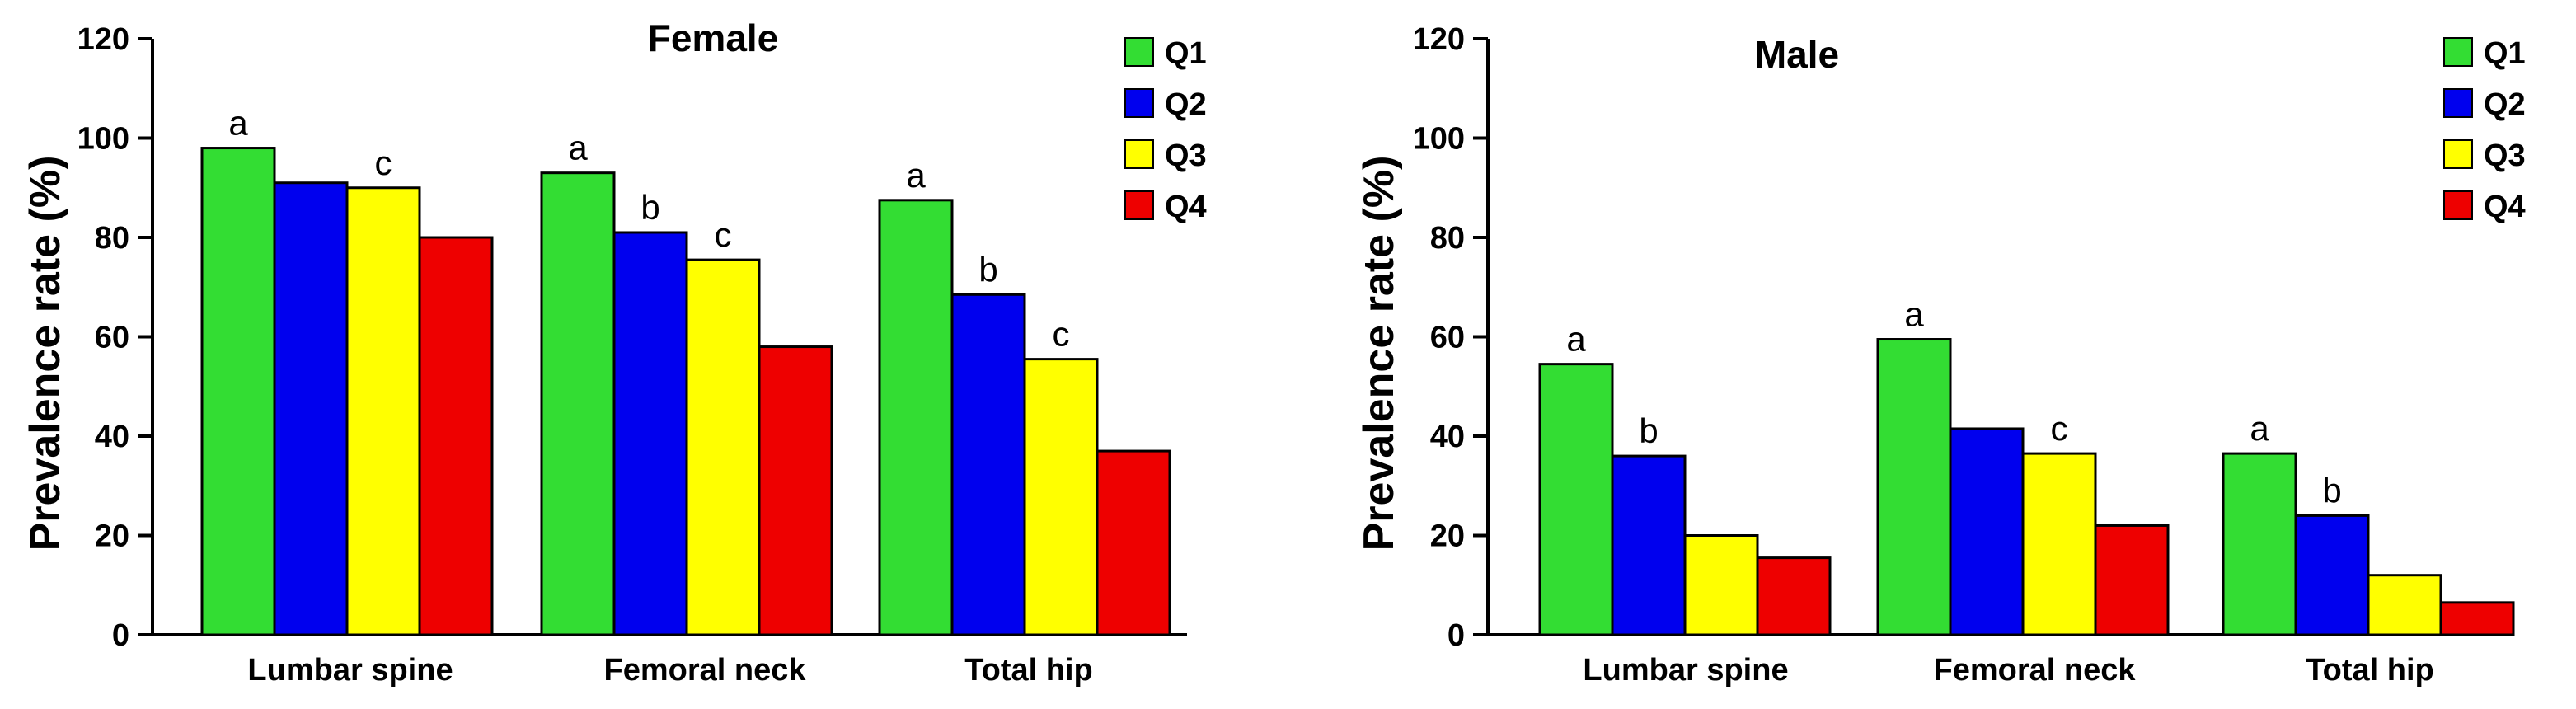  Describe the element at coordinates (1797, 54) in the screenshot. I see `chart-title: Male` at that location.